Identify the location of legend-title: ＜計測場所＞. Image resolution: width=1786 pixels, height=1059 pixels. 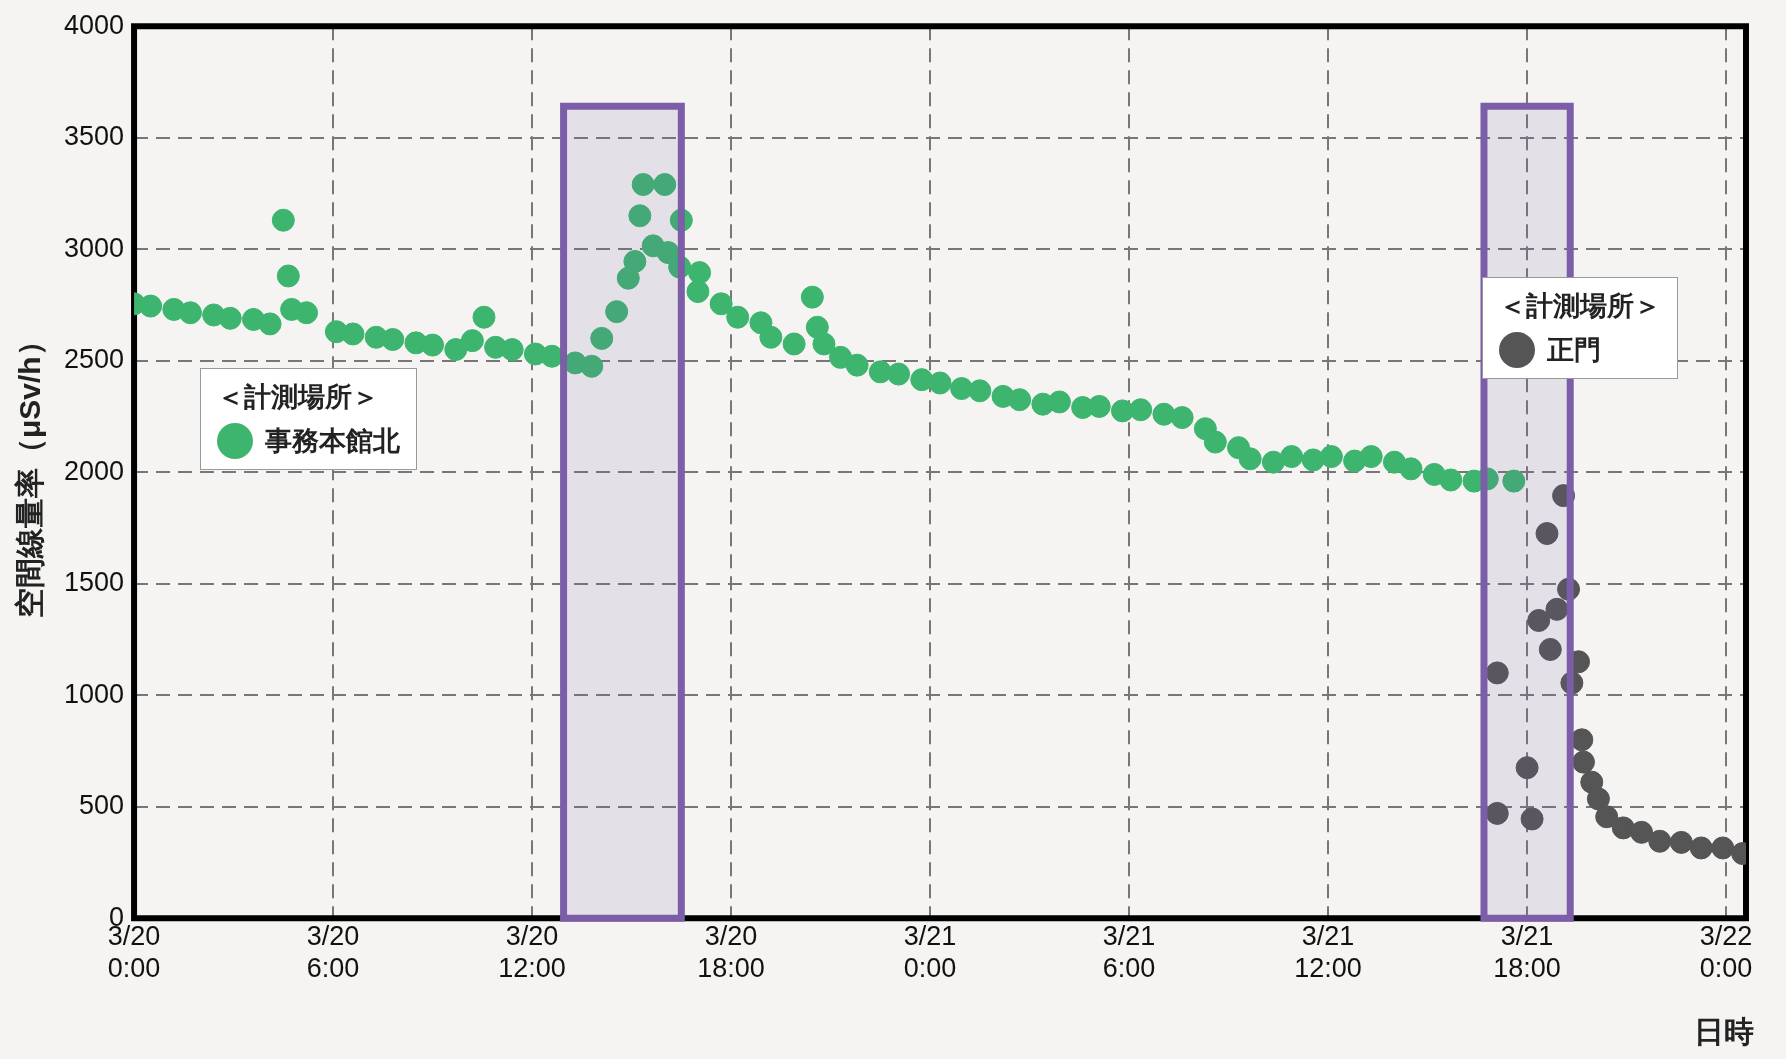
(298, 397).